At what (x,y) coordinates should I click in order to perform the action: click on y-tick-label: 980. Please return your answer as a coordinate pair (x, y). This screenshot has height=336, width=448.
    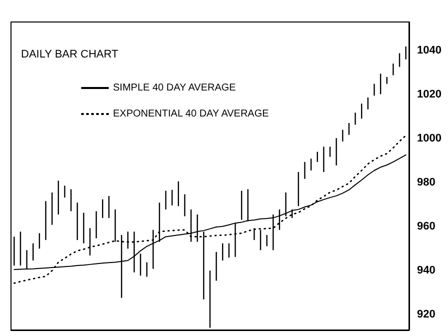
    Looking at the image, I should click on (426, 182).